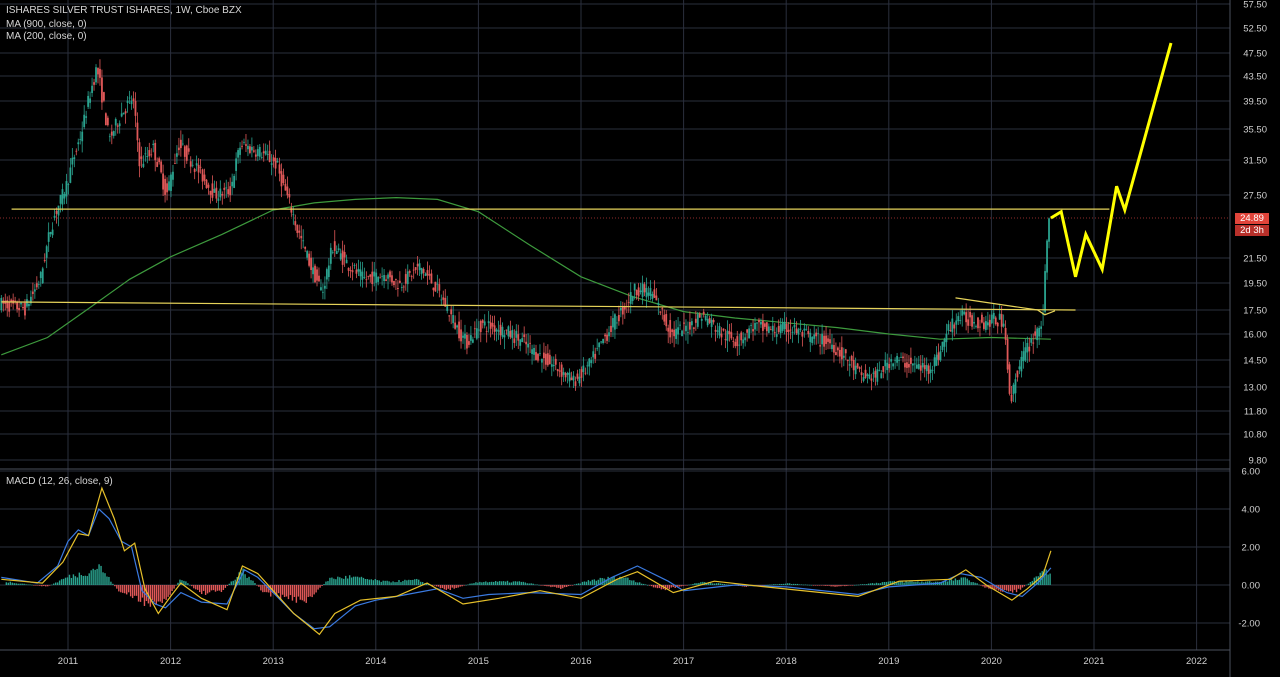 The width and height of the screenshot is (1280, 677). What do you see at coordinates (59, 481) in the screenshot?
I see `macd-legend: MACD (12, 26, close, 9)` at bounding box center [59, 481].